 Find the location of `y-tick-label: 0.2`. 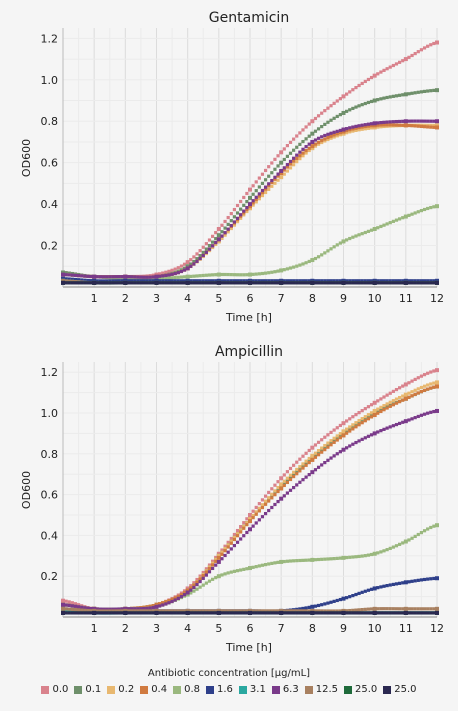

y-tick-label: 0.2 is located at coordinates (50, 246).